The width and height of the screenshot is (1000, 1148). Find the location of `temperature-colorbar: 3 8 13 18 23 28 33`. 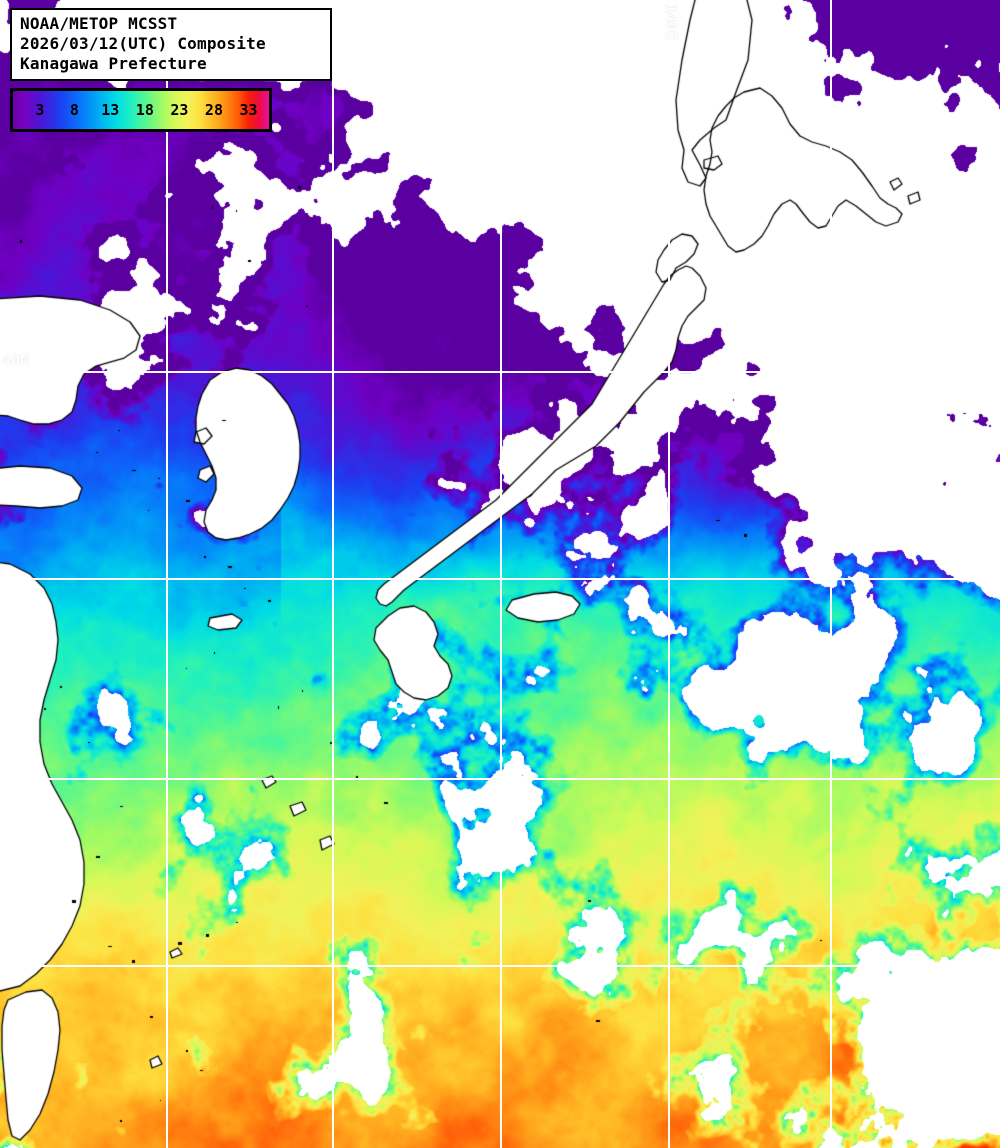

temperature-colorbar: 3 8 13 18 23 28 33 is located at coordinates (141, 110).